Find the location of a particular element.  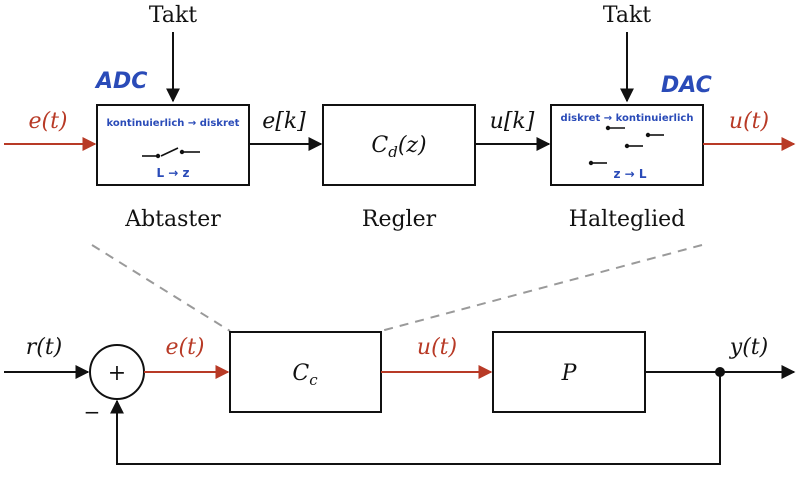

signal-u-t-bottom: u(t) is located at coordinates (437, 347).